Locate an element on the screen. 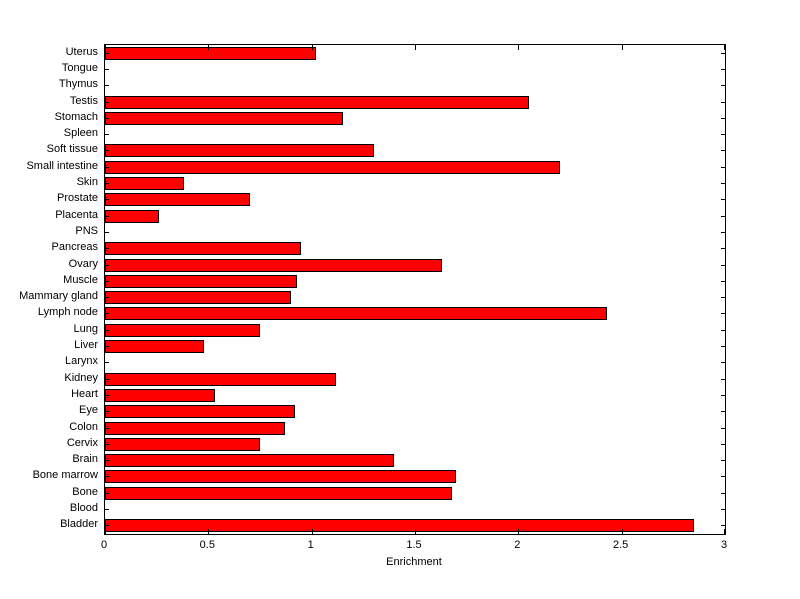 The height and width of the screenshot is (599, 800). x-tick-label: 1 is located at coordinates (310, 545).